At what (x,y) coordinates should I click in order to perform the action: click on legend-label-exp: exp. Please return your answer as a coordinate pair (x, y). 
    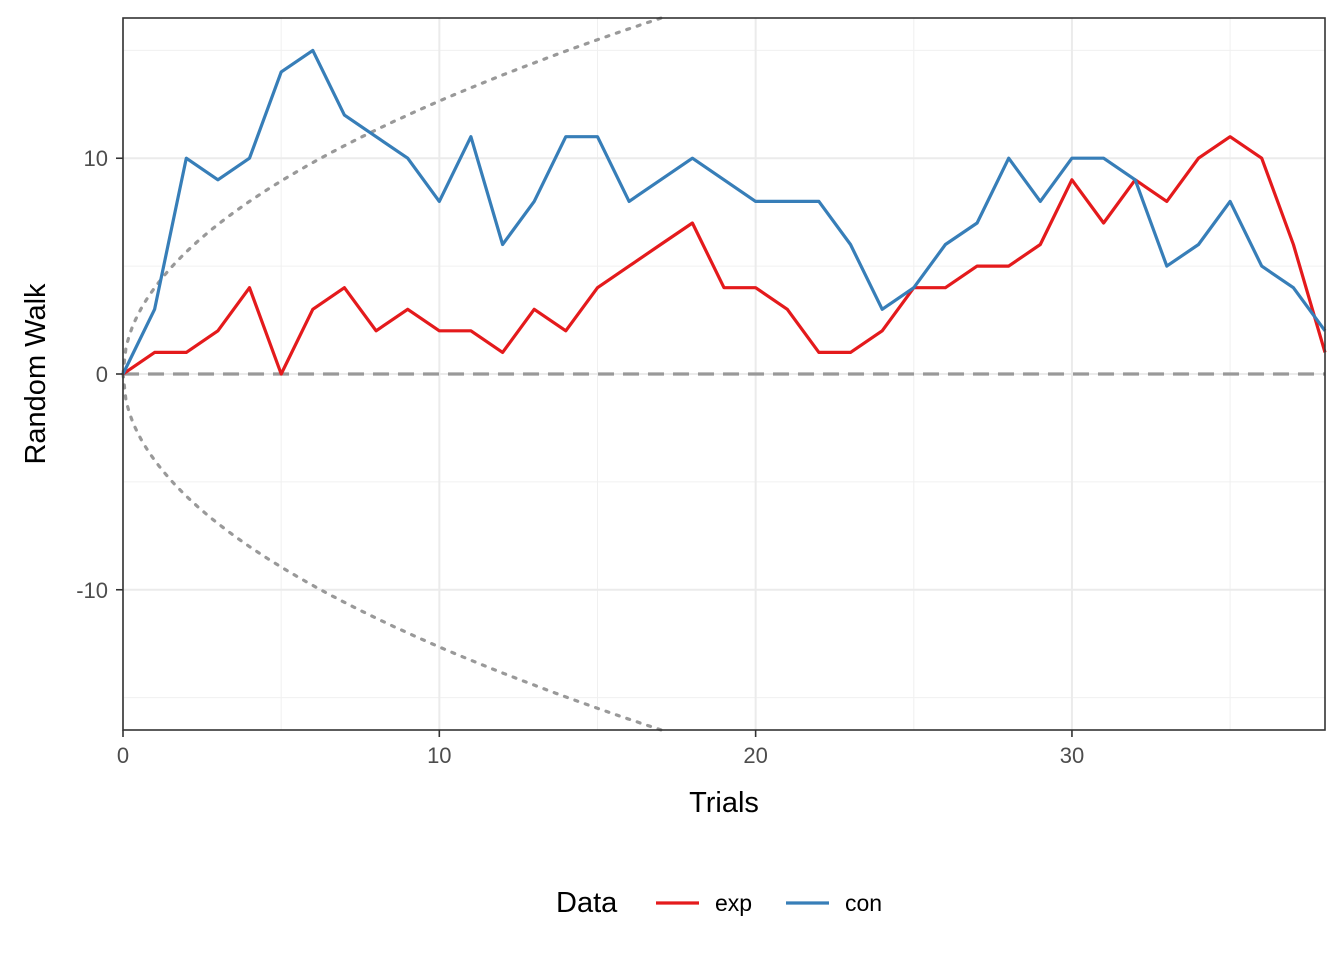
    Looking at the image, I should click on (733, 903).